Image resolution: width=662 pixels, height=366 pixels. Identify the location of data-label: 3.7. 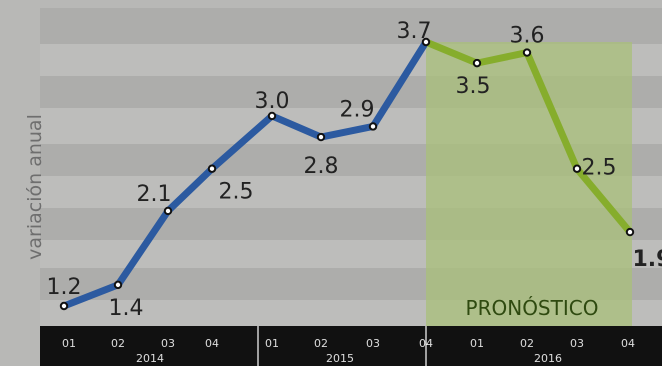
(414, 31).